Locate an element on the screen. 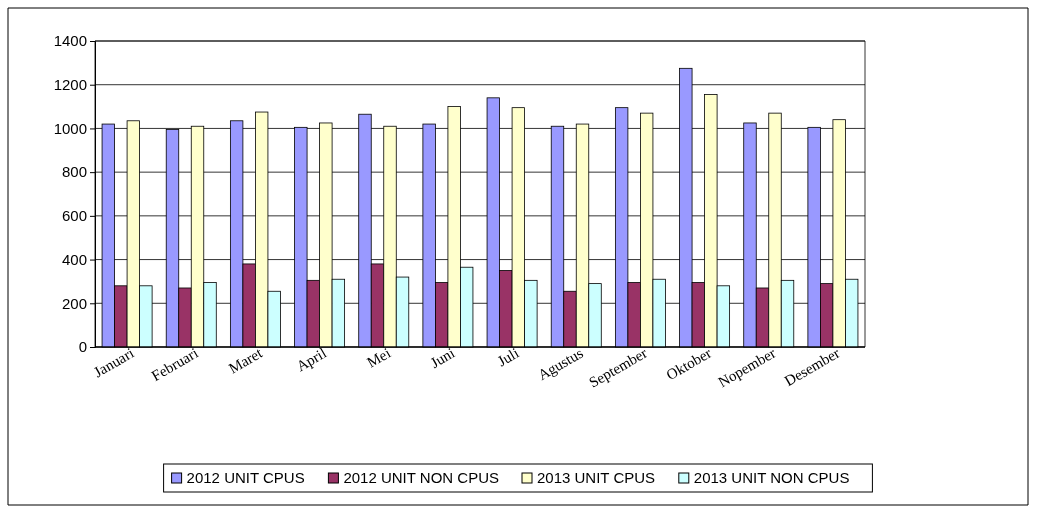 Image resolution: width=1051 pixels, height=511 pixels. x-tick-label: Juni is located at coordinates (442, 358).